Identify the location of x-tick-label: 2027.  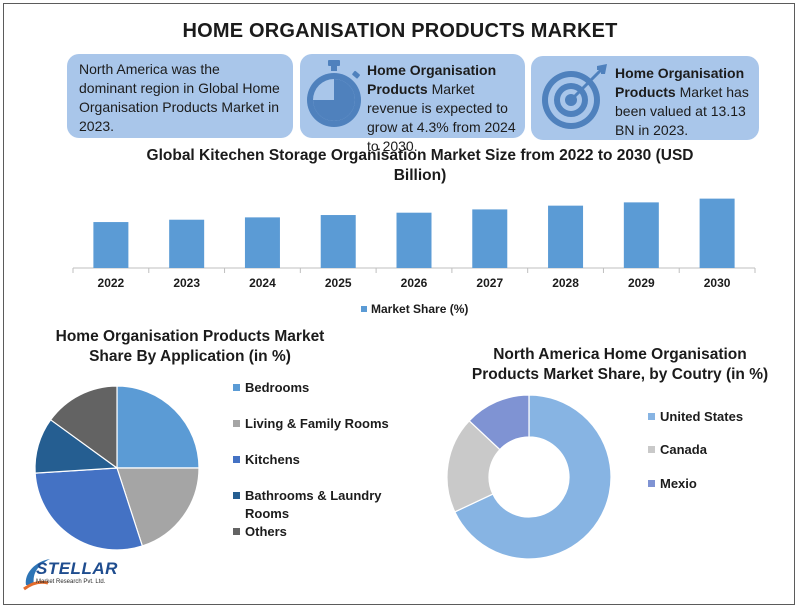
(489, 283).